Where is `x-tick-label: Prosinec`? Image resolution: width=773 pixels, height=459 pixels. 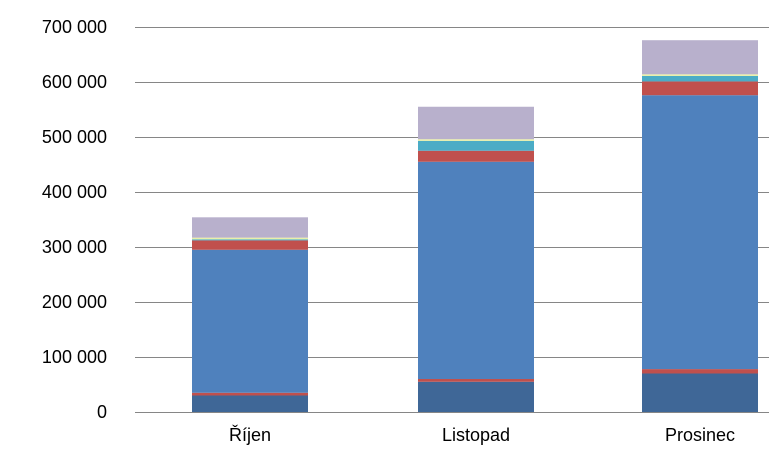 x-tick-label: Prosinec is located at coordinates (700, 435).